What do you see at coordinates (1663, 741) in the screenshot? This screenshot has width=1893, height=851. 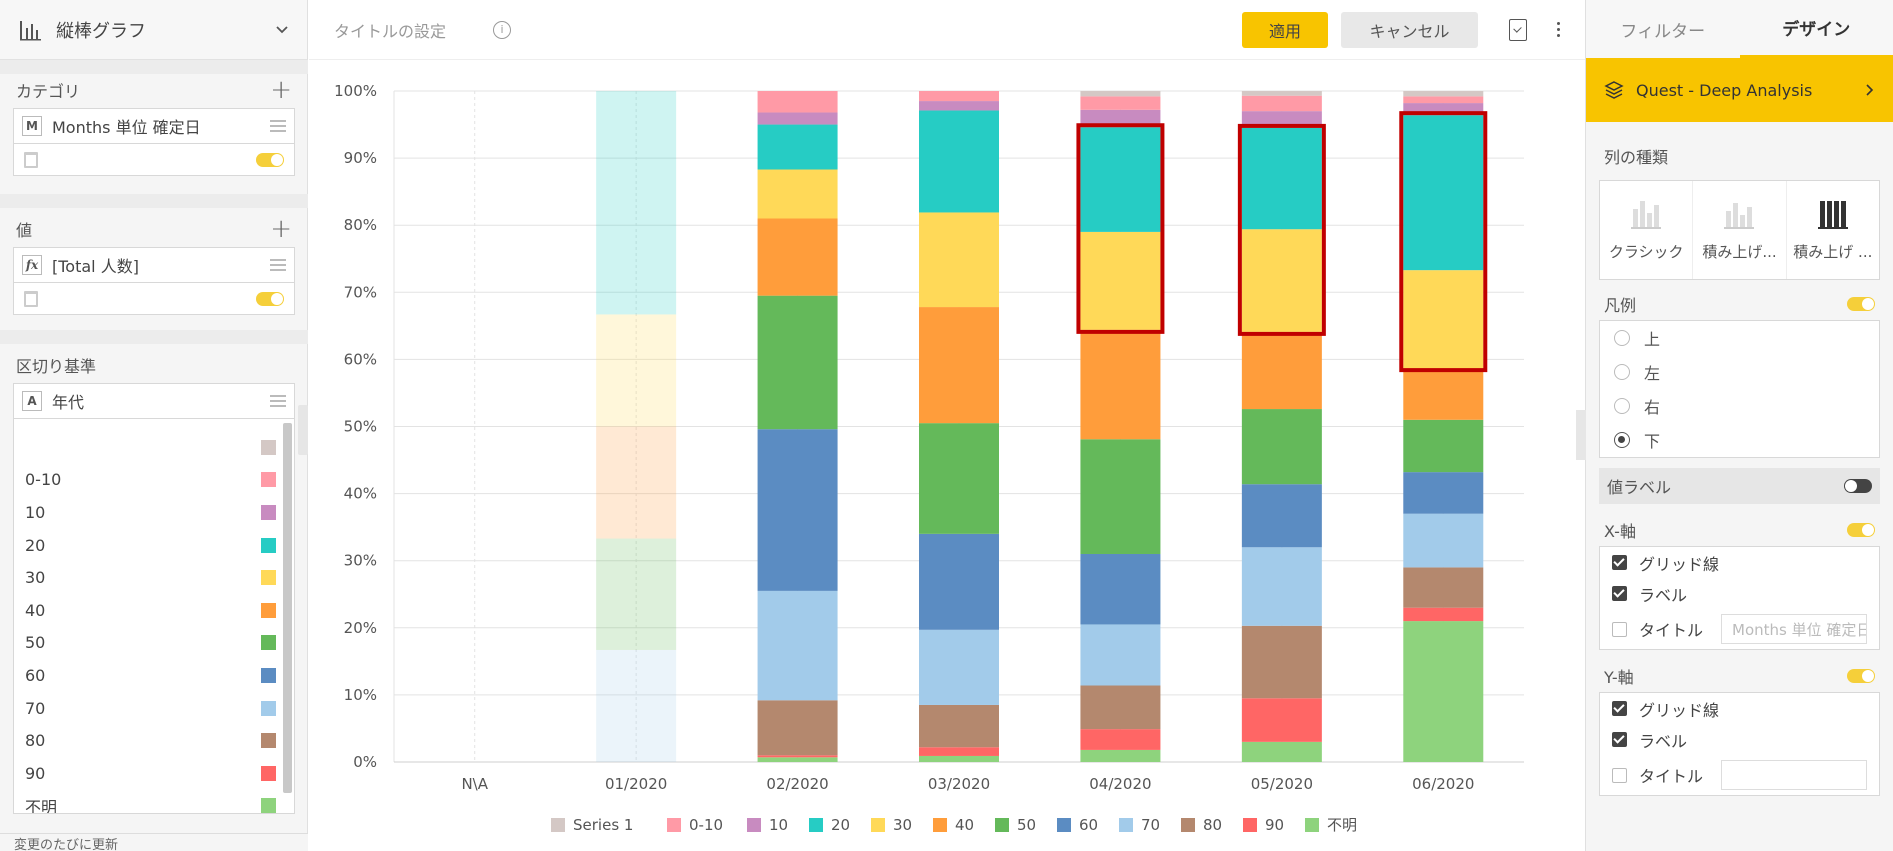 I see `y-labels-label: ラベル` at bounding box center [1663, 741].